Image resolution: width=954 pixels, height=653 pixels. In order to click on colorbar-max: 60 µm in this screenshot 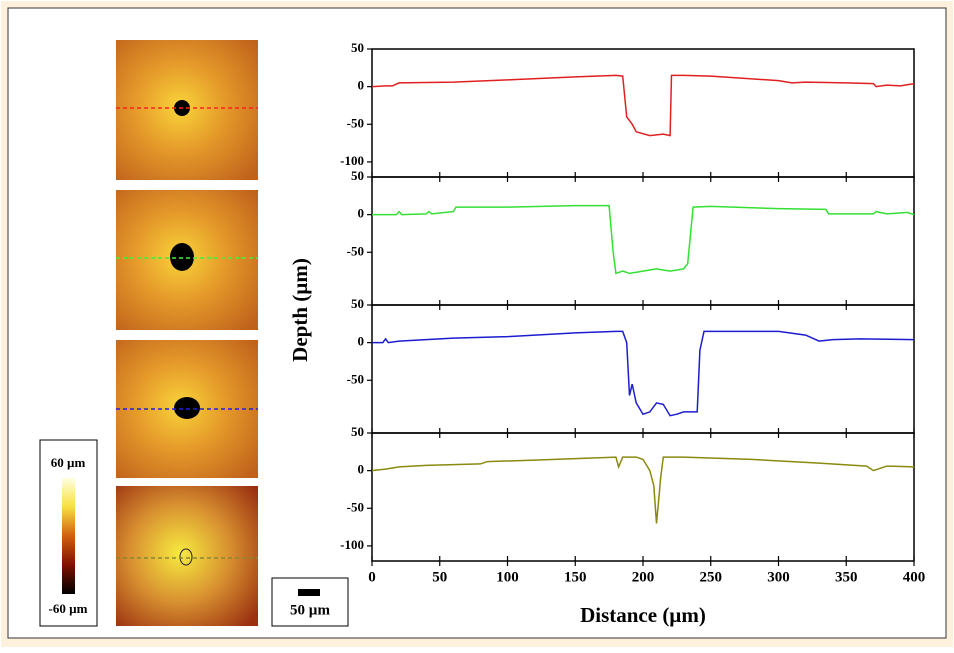, I will do `click(68, 462)`.